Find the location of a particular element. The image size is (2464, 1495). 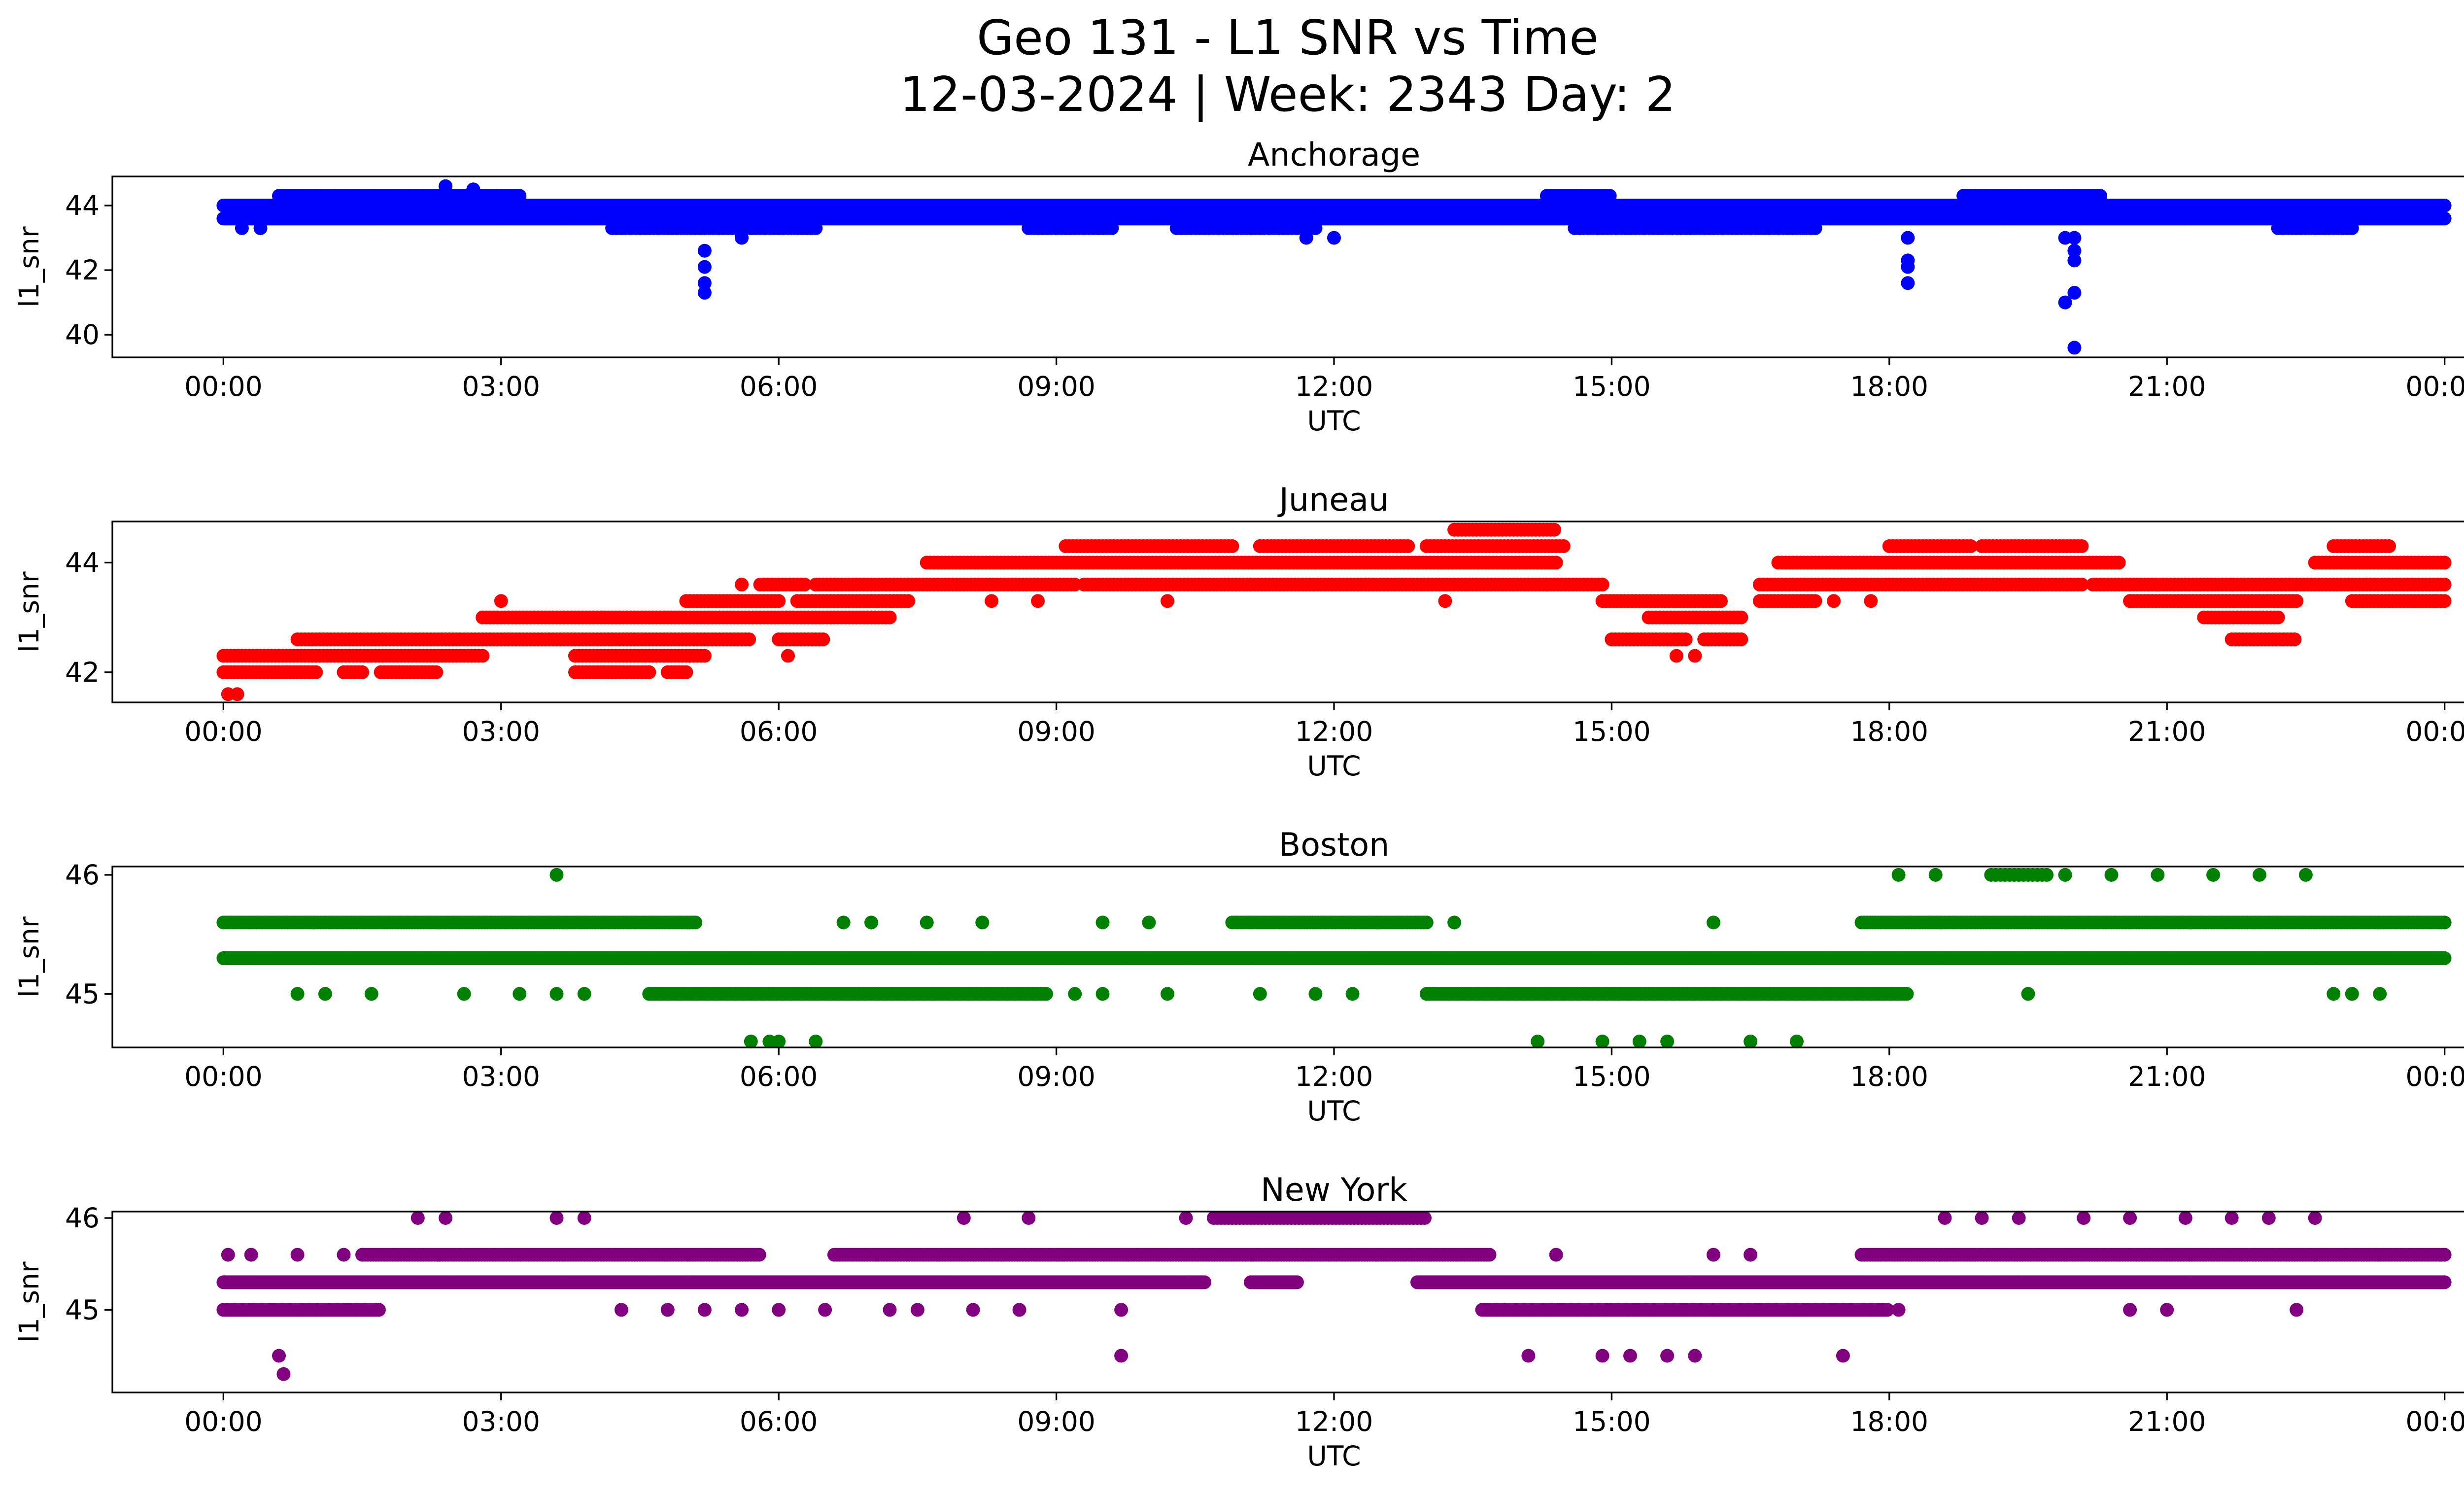

data-points is located at coordinates (1334, 267).